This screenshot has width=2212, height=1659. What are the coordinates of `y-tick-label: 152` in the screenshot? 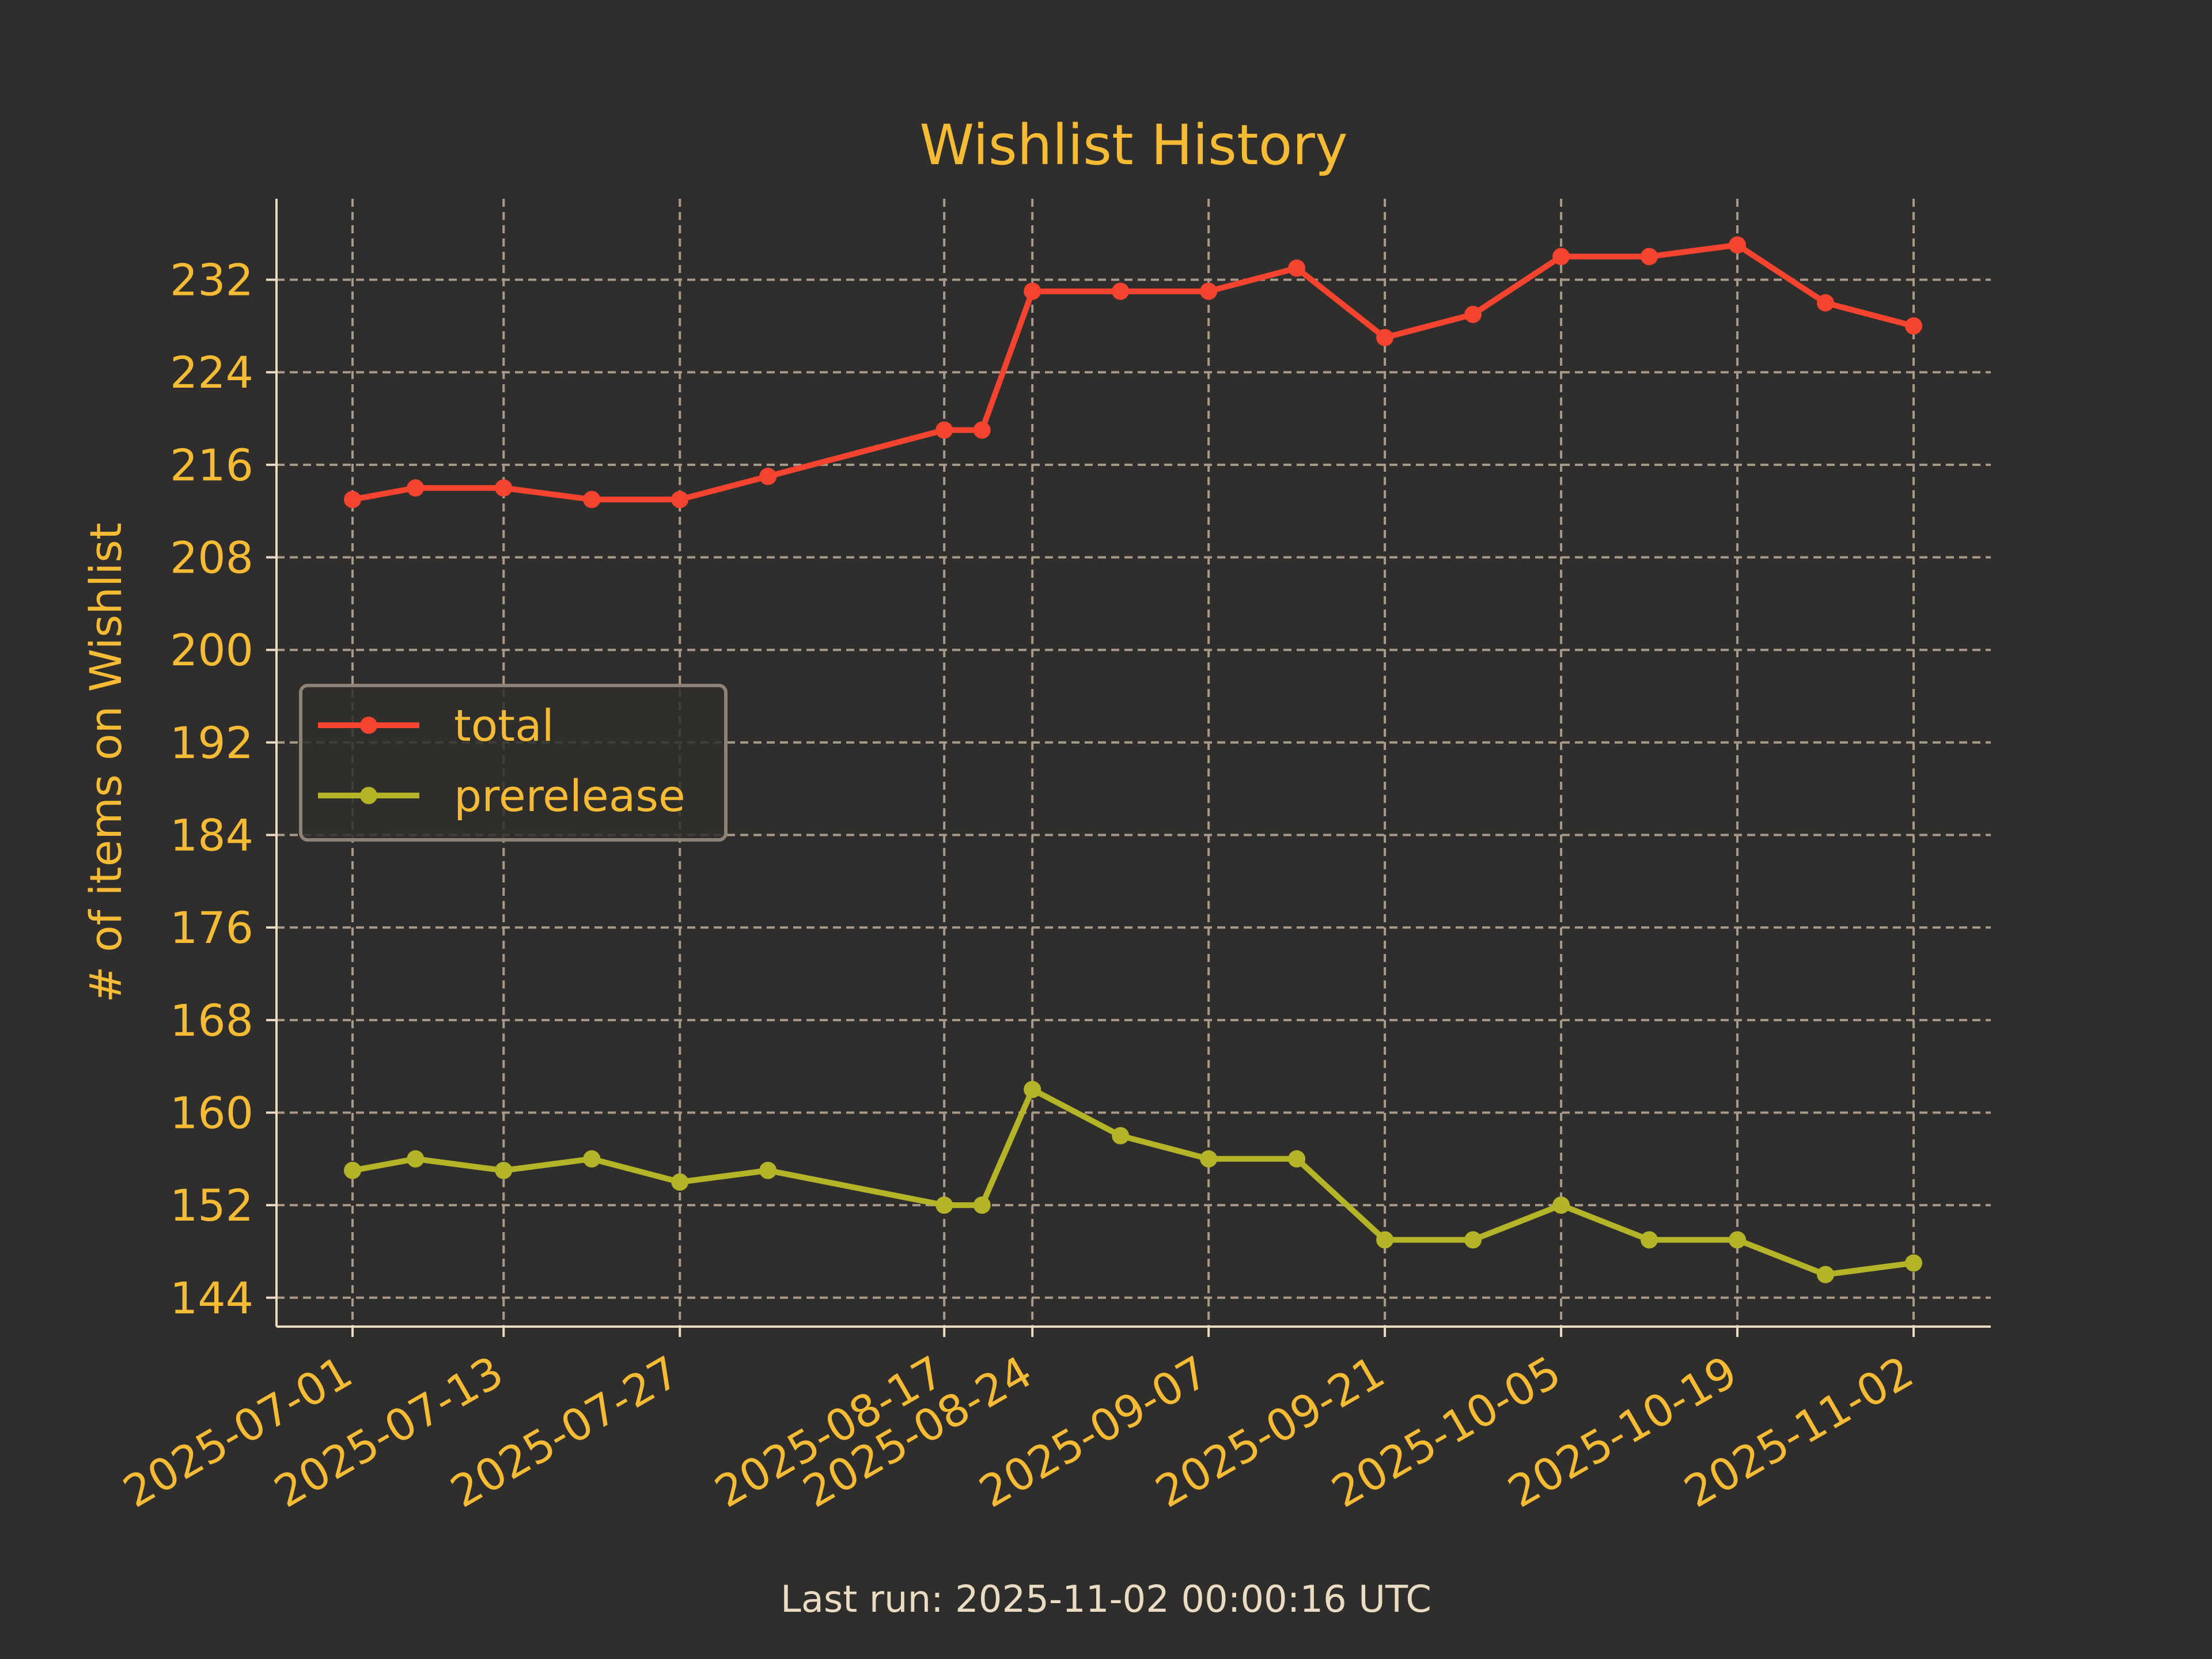 It's located at (211, 1205).